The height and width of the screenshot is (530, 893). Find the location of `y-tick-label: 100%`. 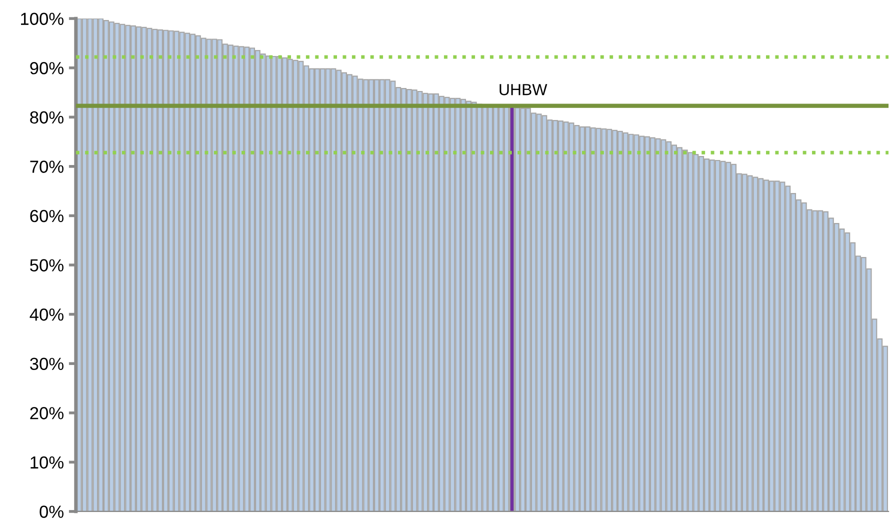

y-tick-label: 100% is located at coordinates (42, 19).